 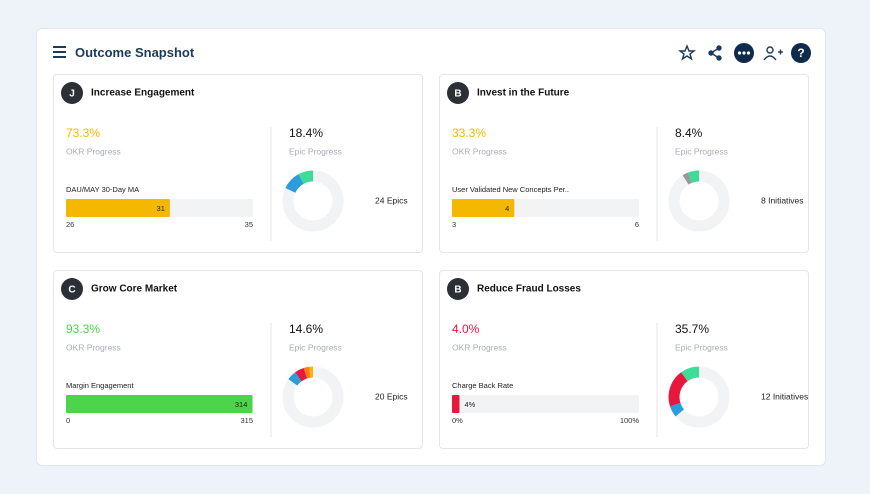 What do you see at coordinates (70, 224) in the screenshot?
I see `bar-min: 26` at bounding box center [70, 224].